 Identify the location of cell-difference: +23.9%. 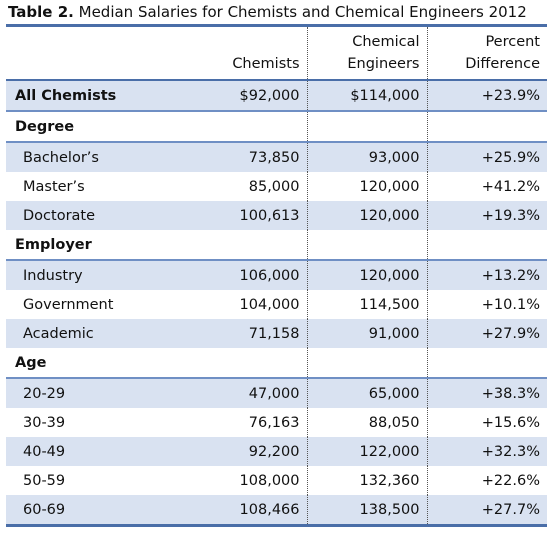
(487, 95).